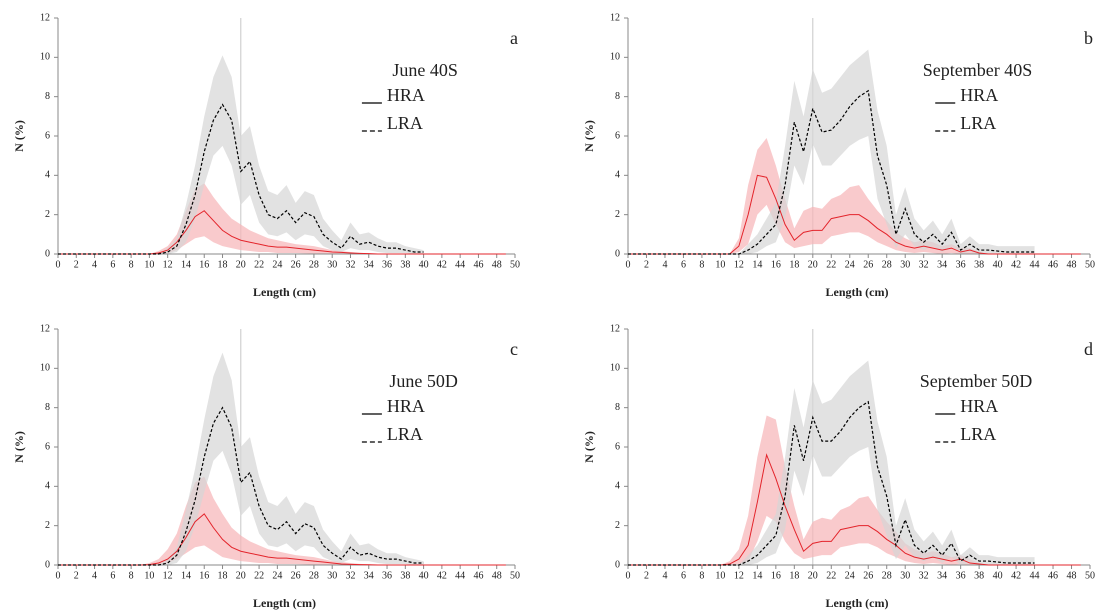 Image resolution: width=1099 pixels, height=612 pixels. What do you see at coordinates (514, 349) in the screenshot?
I see `panel-label: c` at bounding box center [514, 349].